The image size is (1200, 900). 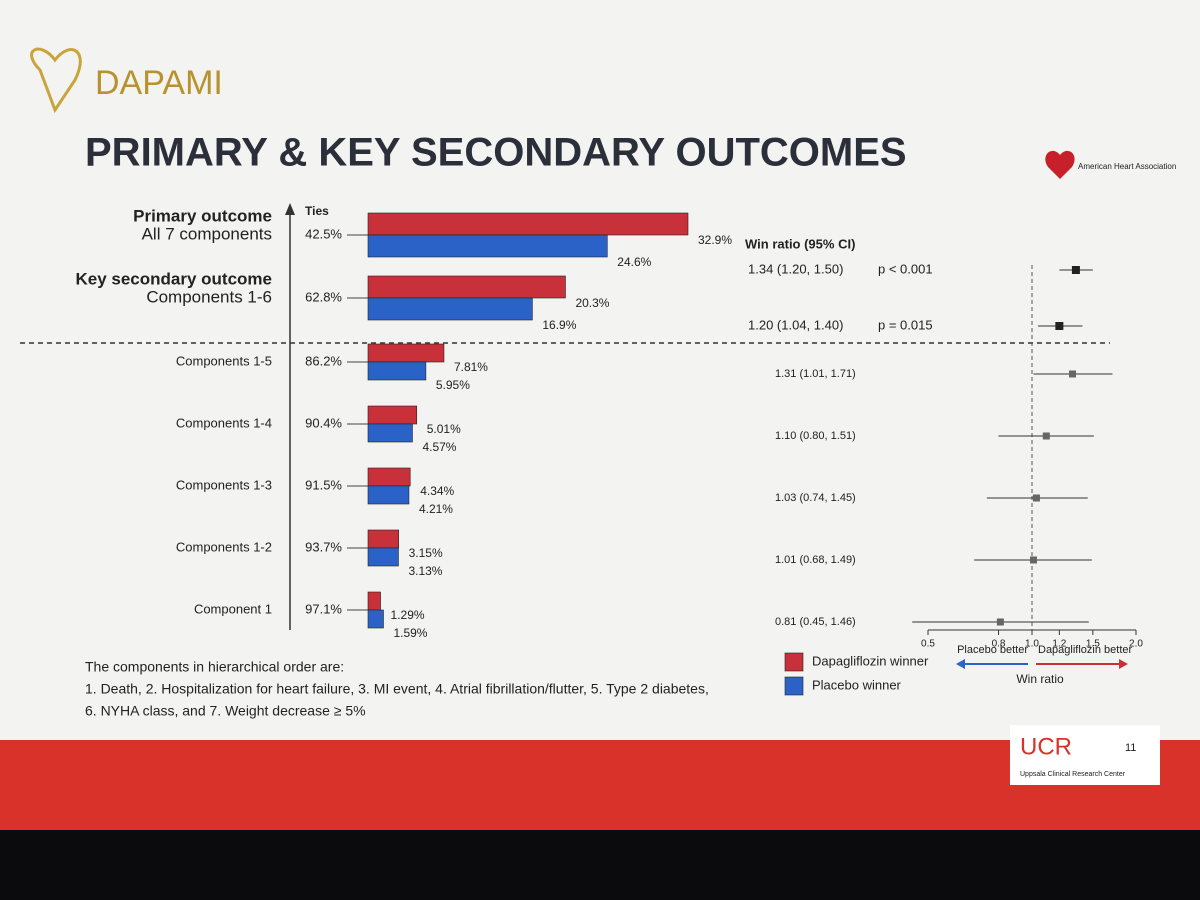 What do you see at coordinates (815, 374) in the screenshot?
I see `ci-label: 1.31 (1.01, 1.71)` at bounding box center [815, 374].